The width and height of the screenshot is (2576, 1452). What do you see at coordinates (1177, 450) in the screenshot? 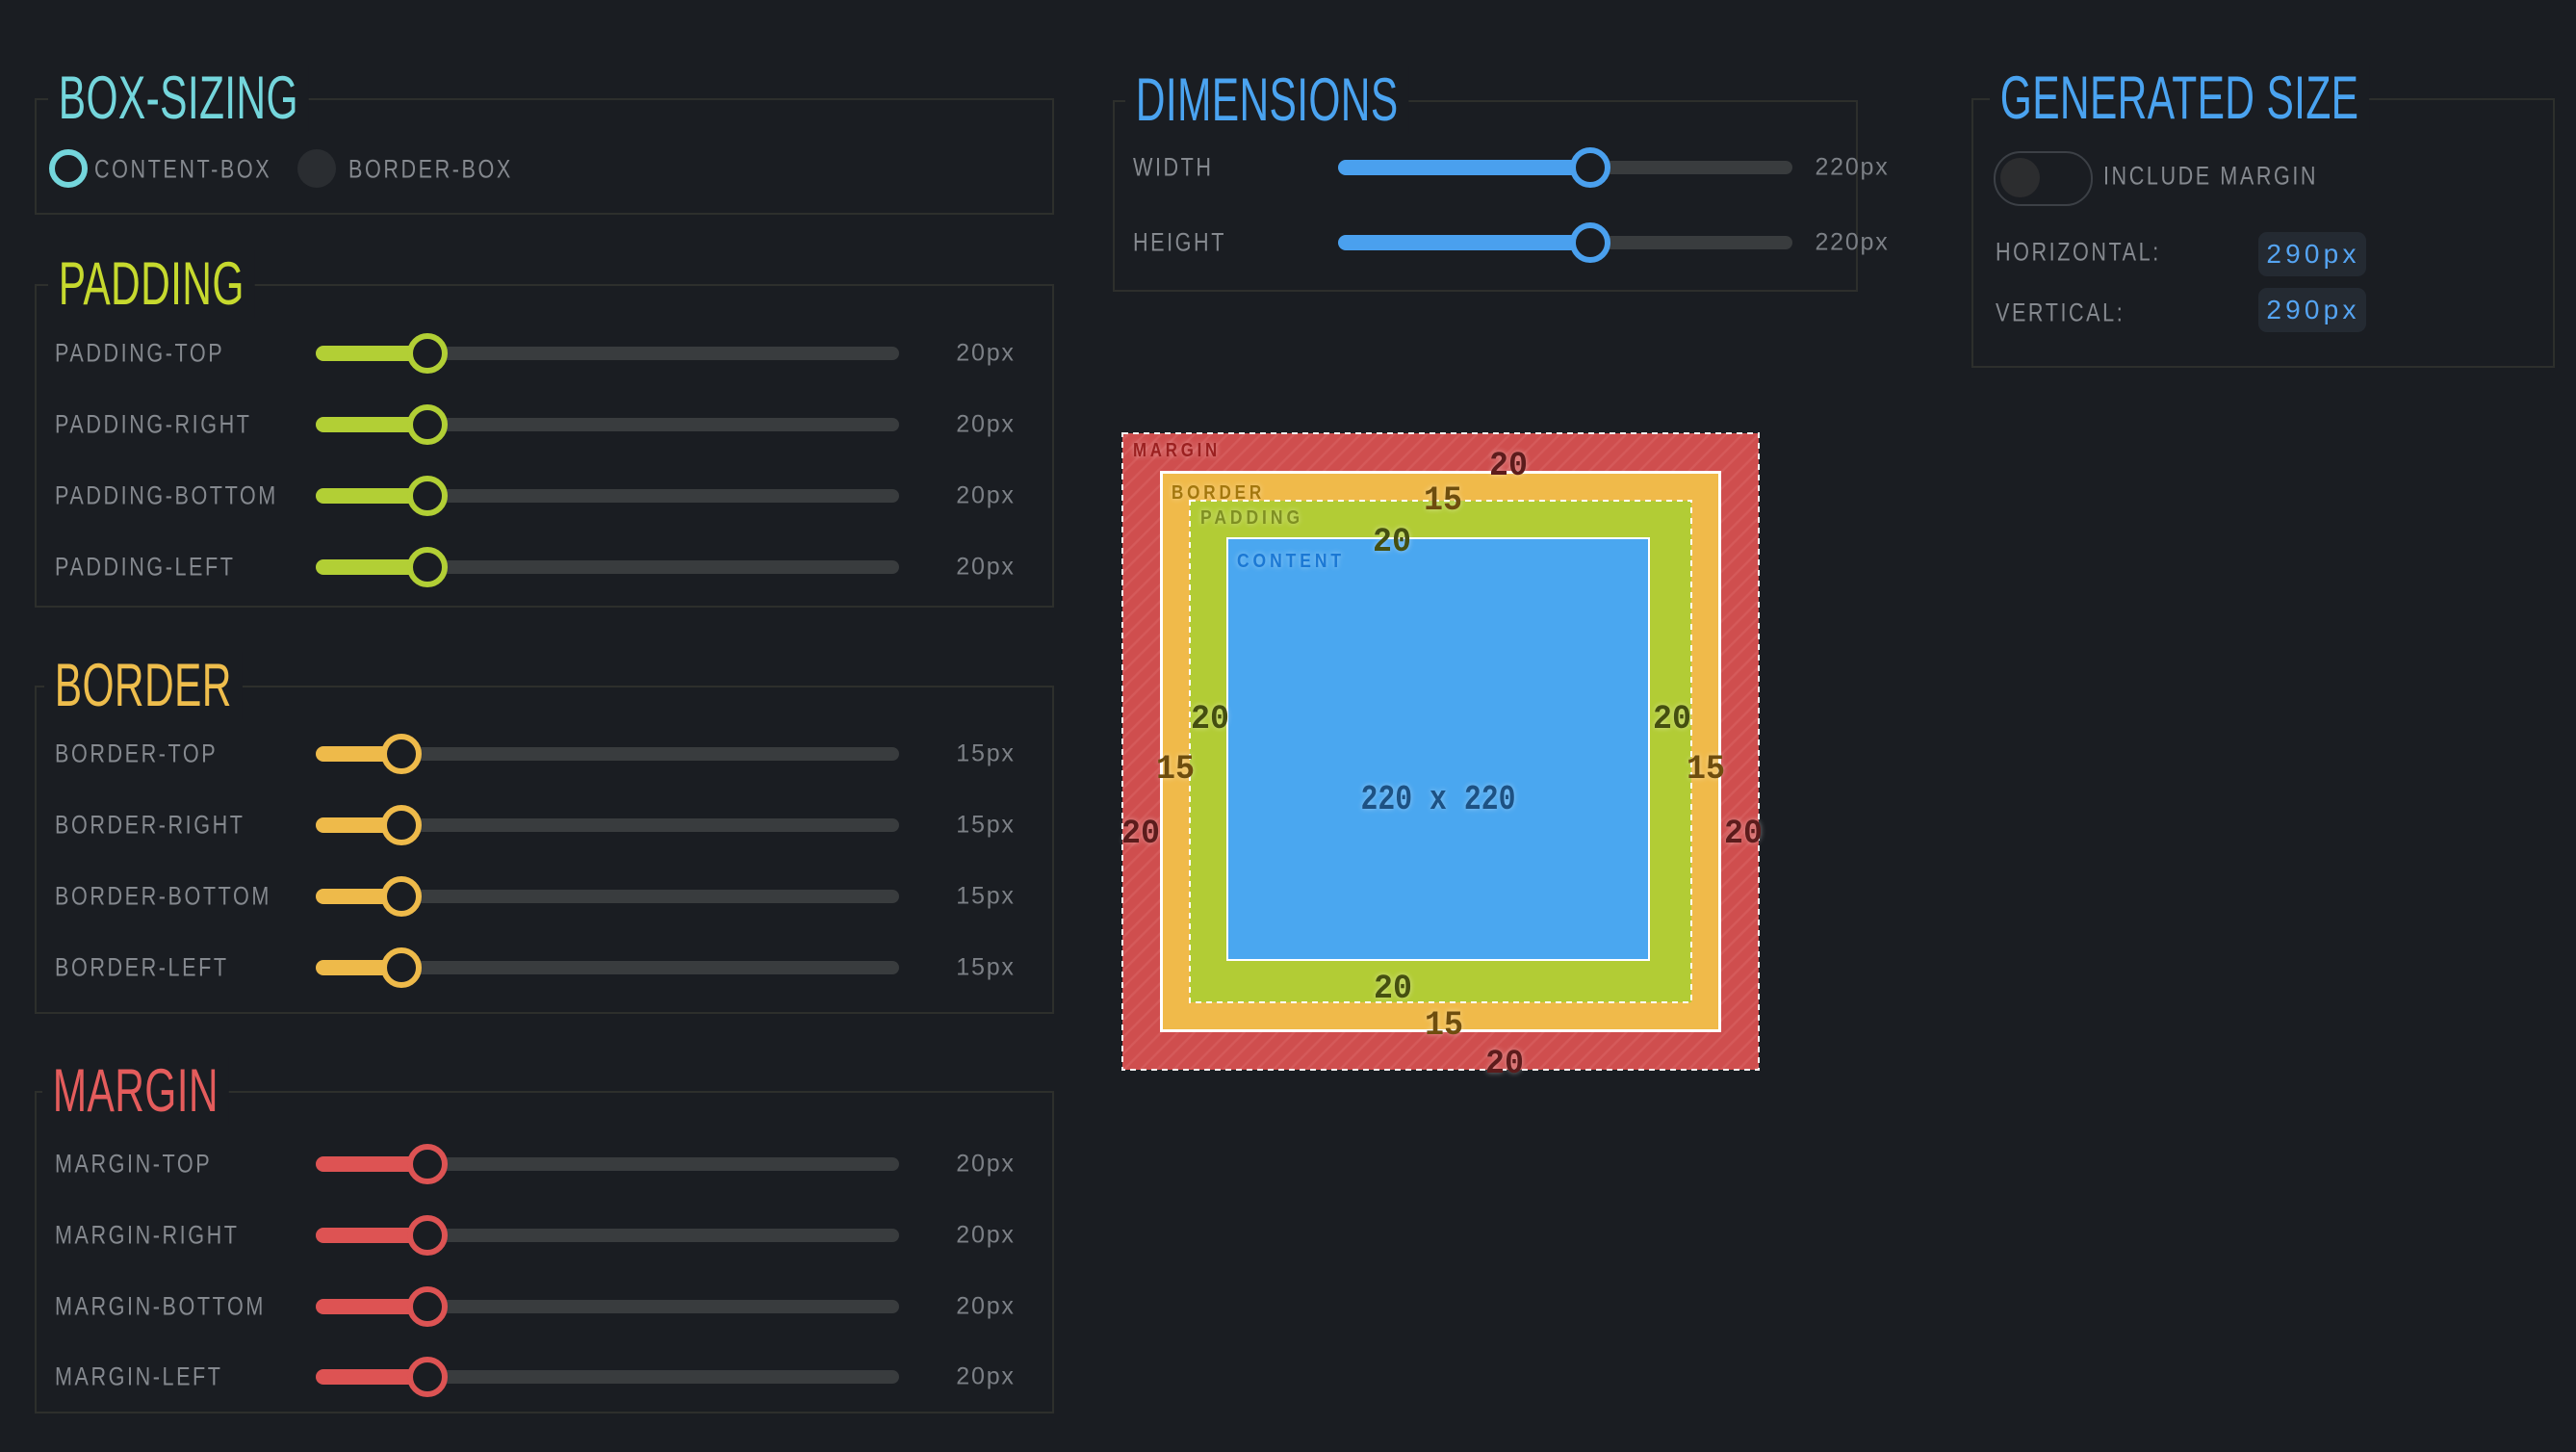
I see `svg-text: MARGIN` at bounding box center [1177, 450].